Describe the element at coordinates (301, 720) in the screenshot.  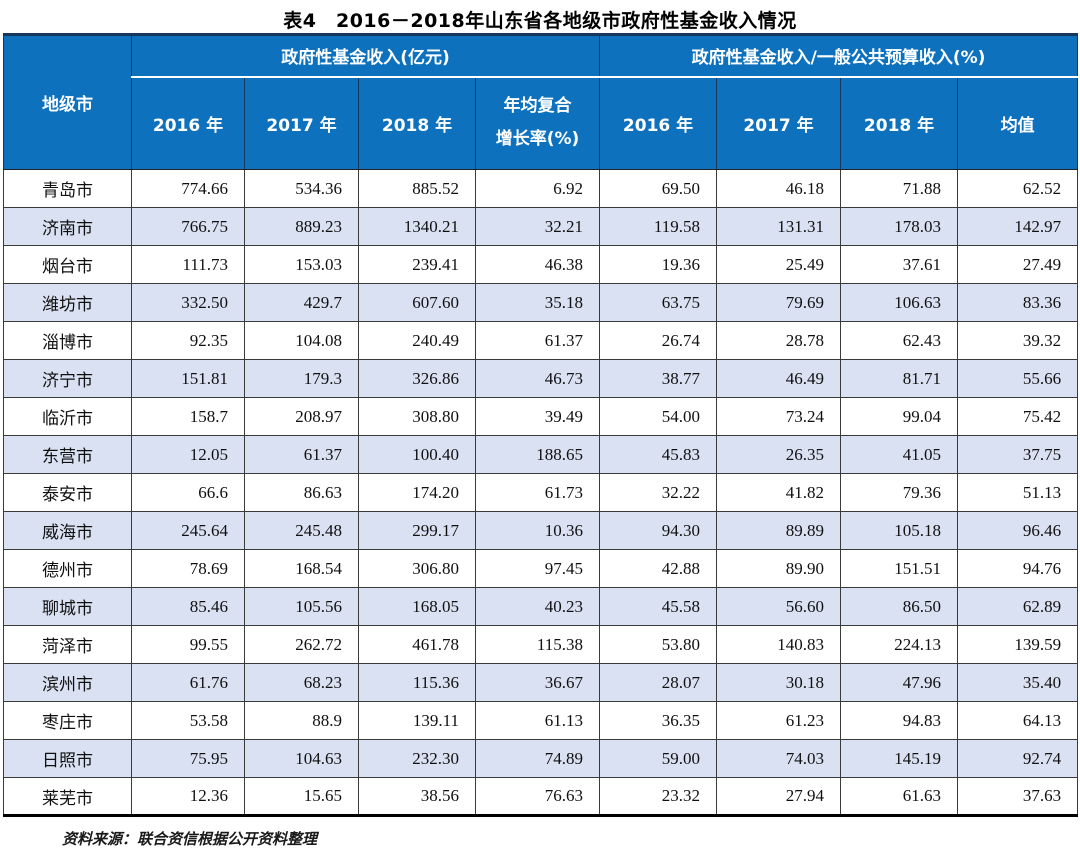
I see `value-cell: 88.9` at that location.